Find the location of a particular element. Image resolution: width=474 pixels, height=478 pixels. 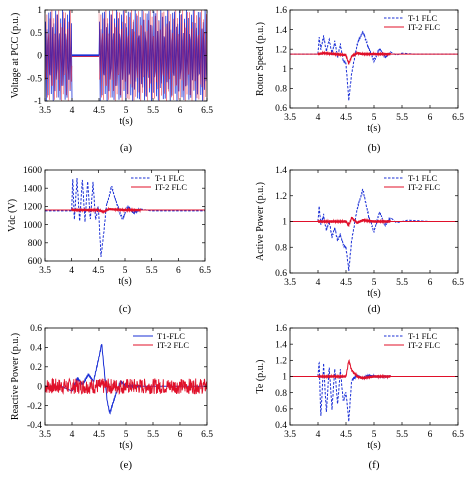

y-axis-label: Reactive Power (p.u.) is located at coordinates (15, 376).